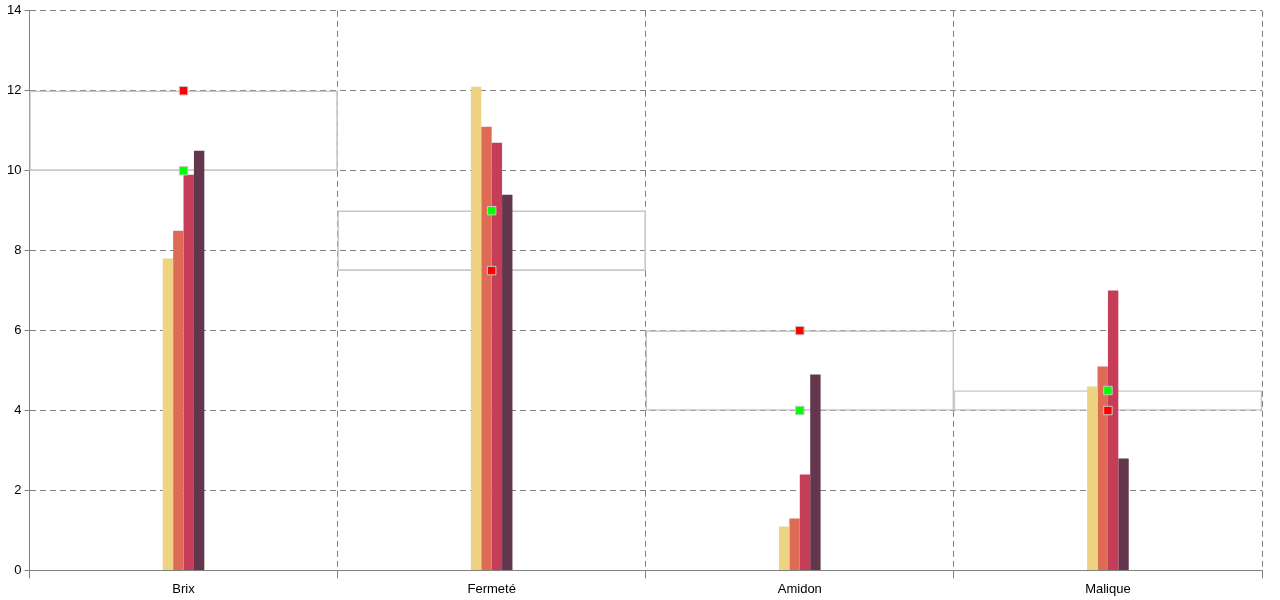 The image size is (1280, 600). Describe the element at coordinates (14, 10) in the screenshot. I see `y-tick-label: 14` at that location.